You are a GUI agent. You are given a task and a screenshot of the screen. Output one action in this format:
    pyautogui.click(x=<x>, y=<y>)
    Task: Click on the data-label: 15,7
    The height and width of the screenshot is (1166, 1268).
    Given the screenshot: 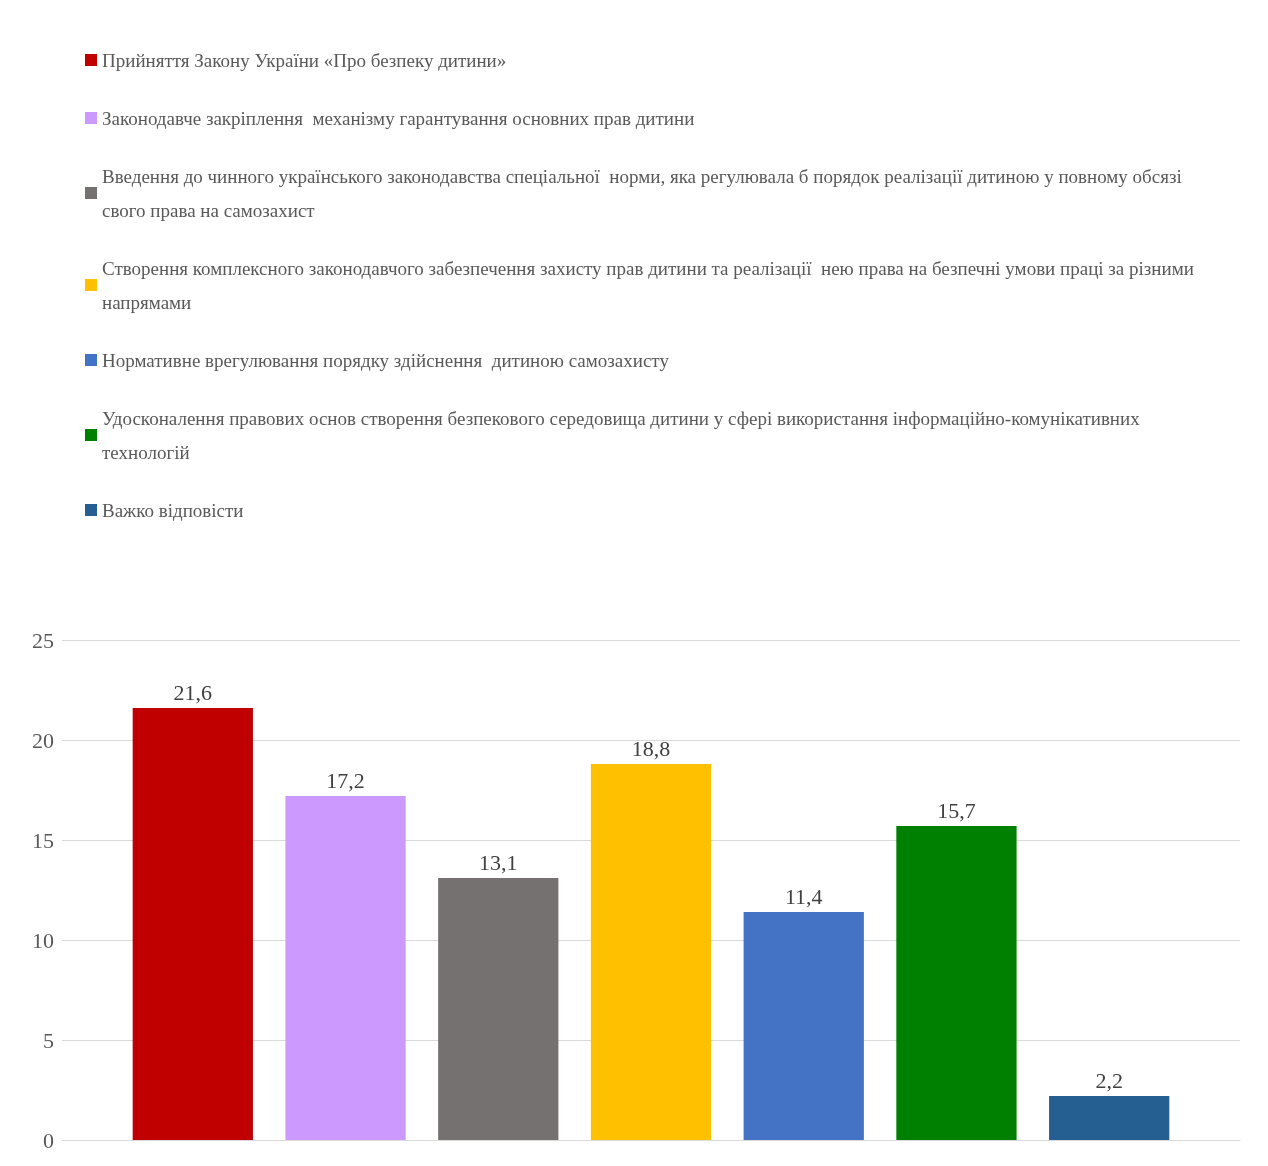 What is the action you would take?
    pyautogui.click(x=956, y=810)
    